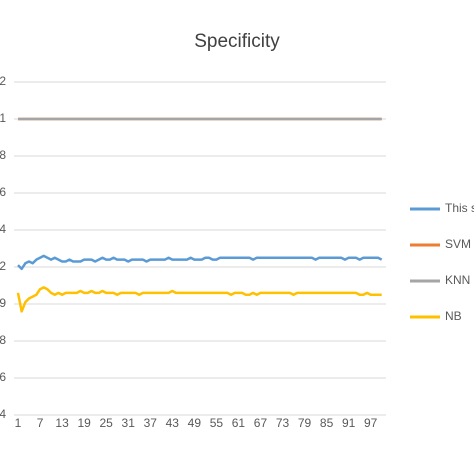 The image size is (474, 474). I want to click on legend-label: This study, so click(459, 208).